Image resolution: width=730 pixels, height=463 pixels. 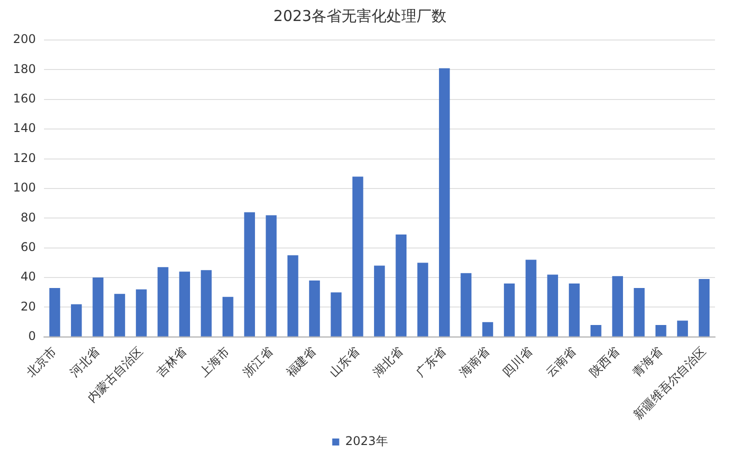 What do you see at coordinates (42, 362) in the screenshot?
I see `x-tick-label: 北京市` at bounding box center [42, 362].